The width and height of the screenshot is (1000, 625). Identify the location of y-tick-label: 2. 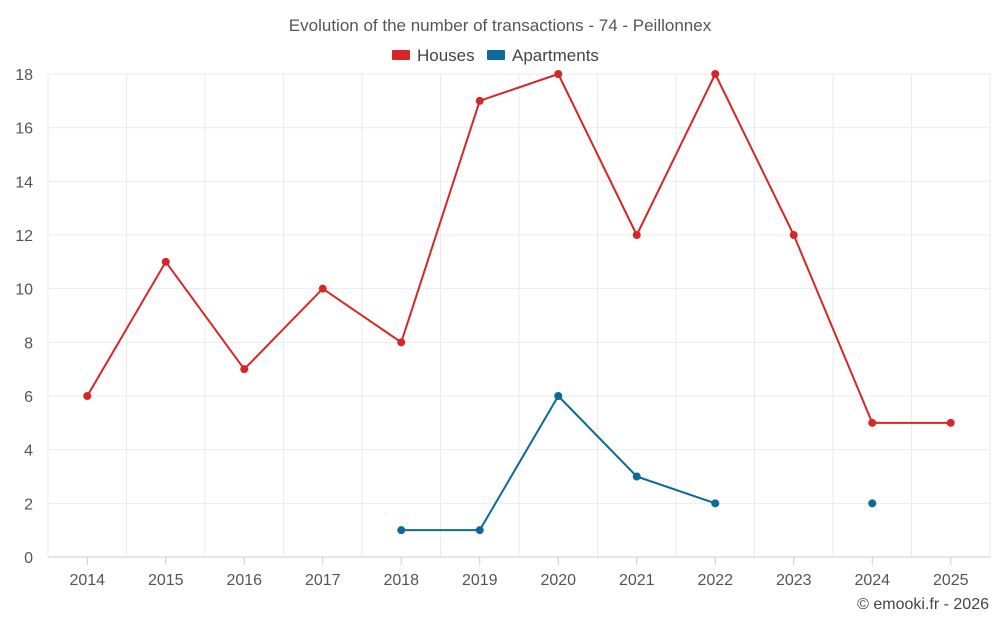
(28, 504).